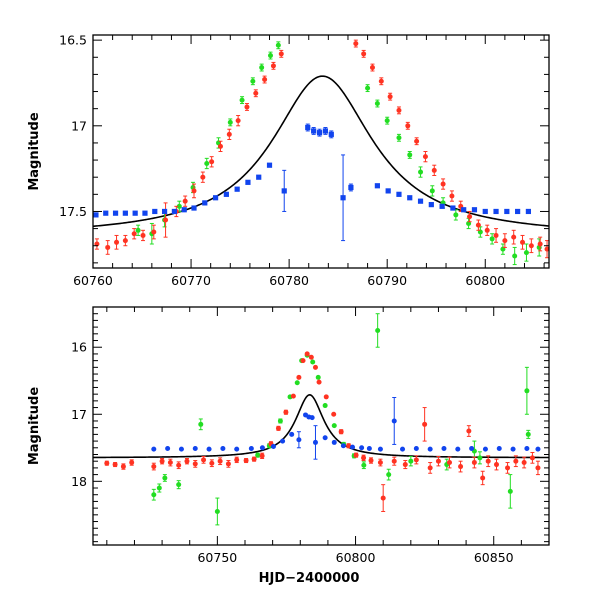 The width and height of the screenshot is (600, 600). What do you see at coordinates (79, 347) in the screenshot?
I see `y-tick-label: 16` at bounding box center [79, 347].